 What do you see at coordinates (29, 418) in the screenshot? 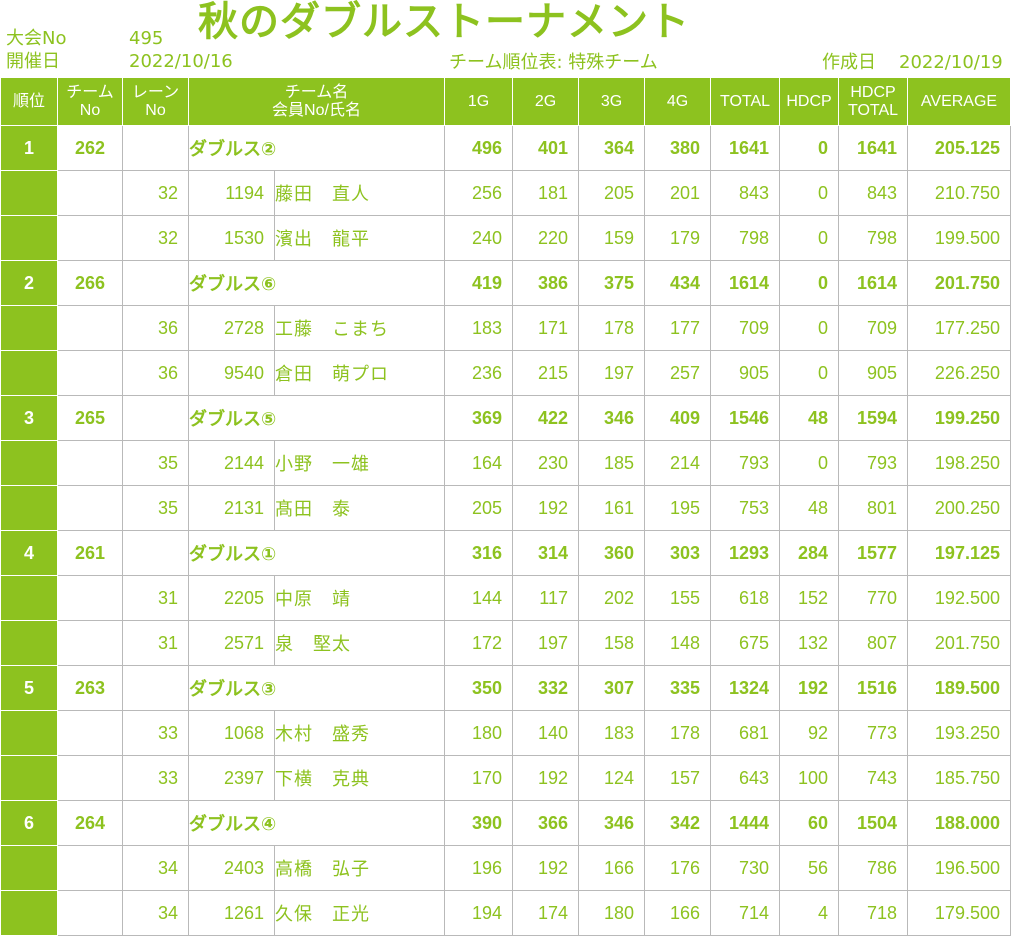
I see `rank-cell: 3` at bounding box center [29, 418].